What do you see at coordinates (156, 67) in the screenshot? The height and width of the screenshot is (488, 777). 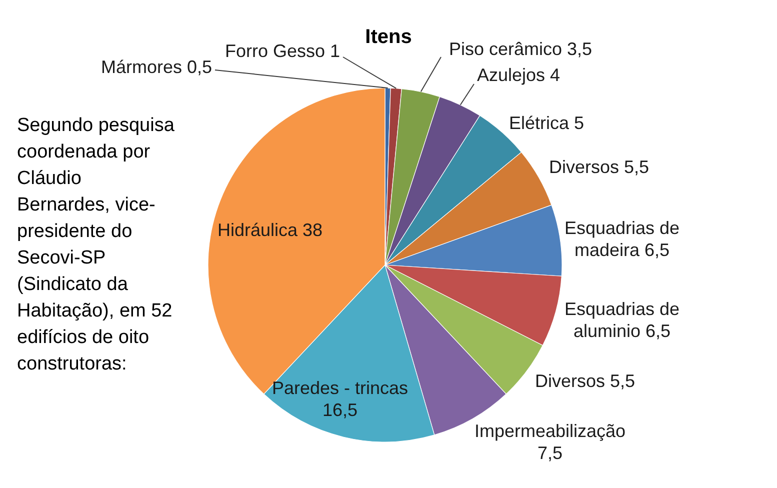 I see `slice-label: Mármores 0,5` at bounding box center [156, 67].